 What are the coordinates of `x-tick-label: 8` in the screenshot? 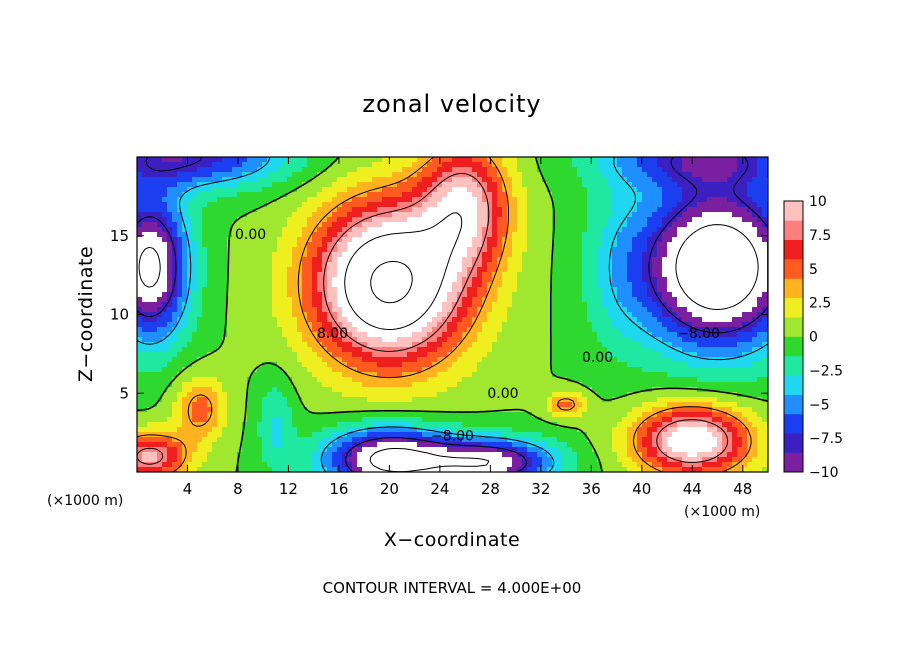 It's located at (238, 489).